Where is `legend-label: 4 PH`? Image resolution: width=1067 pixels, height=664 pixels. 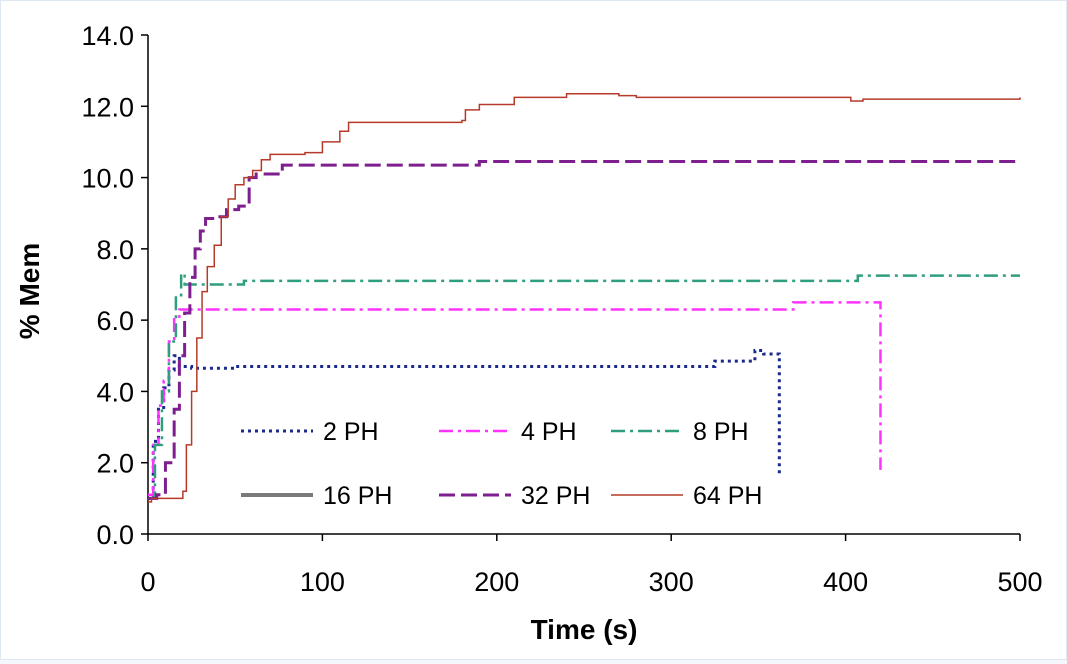 legend-label: 4 PH is located at coordinates (549, 432).